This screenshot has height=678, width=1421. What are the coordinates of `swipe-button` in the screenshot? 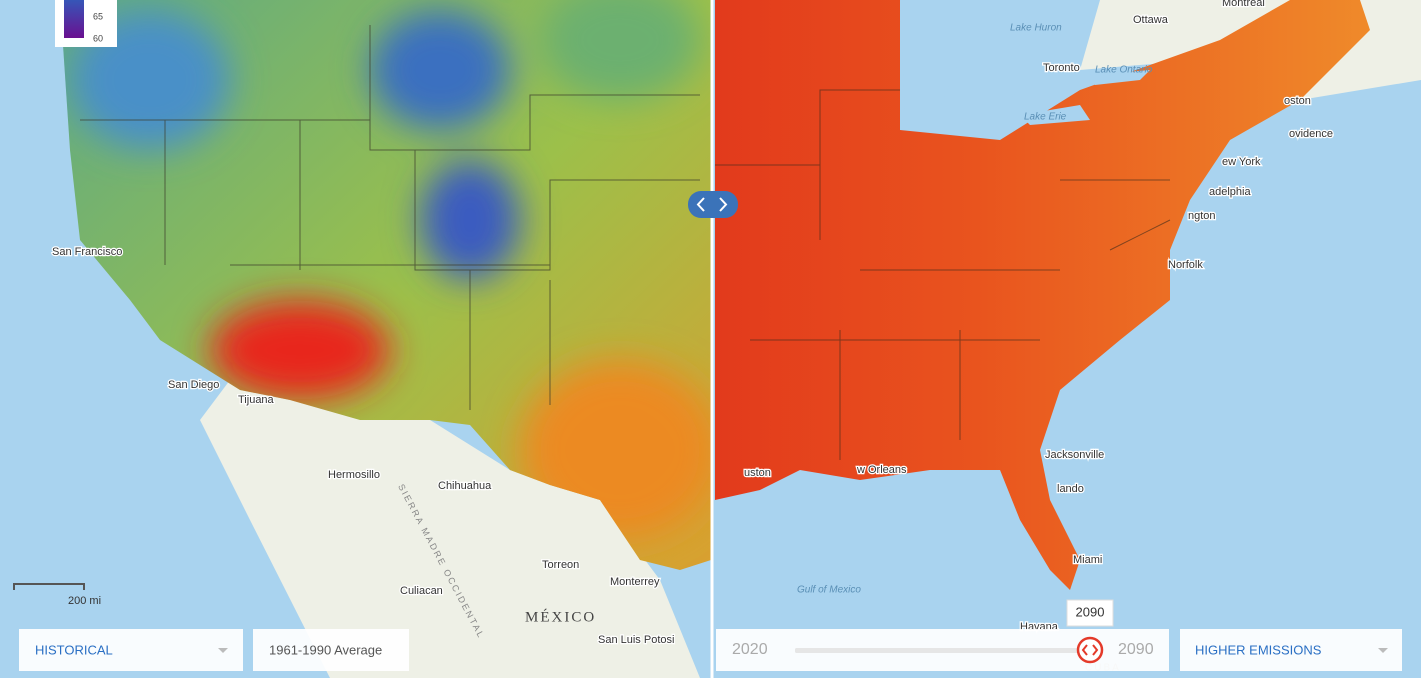 It's located at (713, 204).